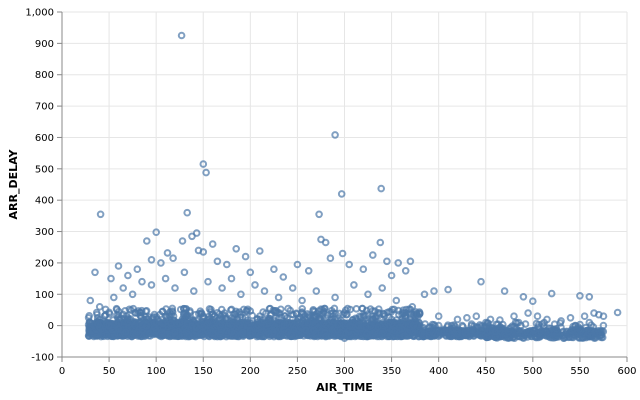 This screenshot has width=640, height=400. What do you see at coordinates (44, 232) in the screenshot?
I see `y-tick-label: 300` at bounding box center [44, 232].